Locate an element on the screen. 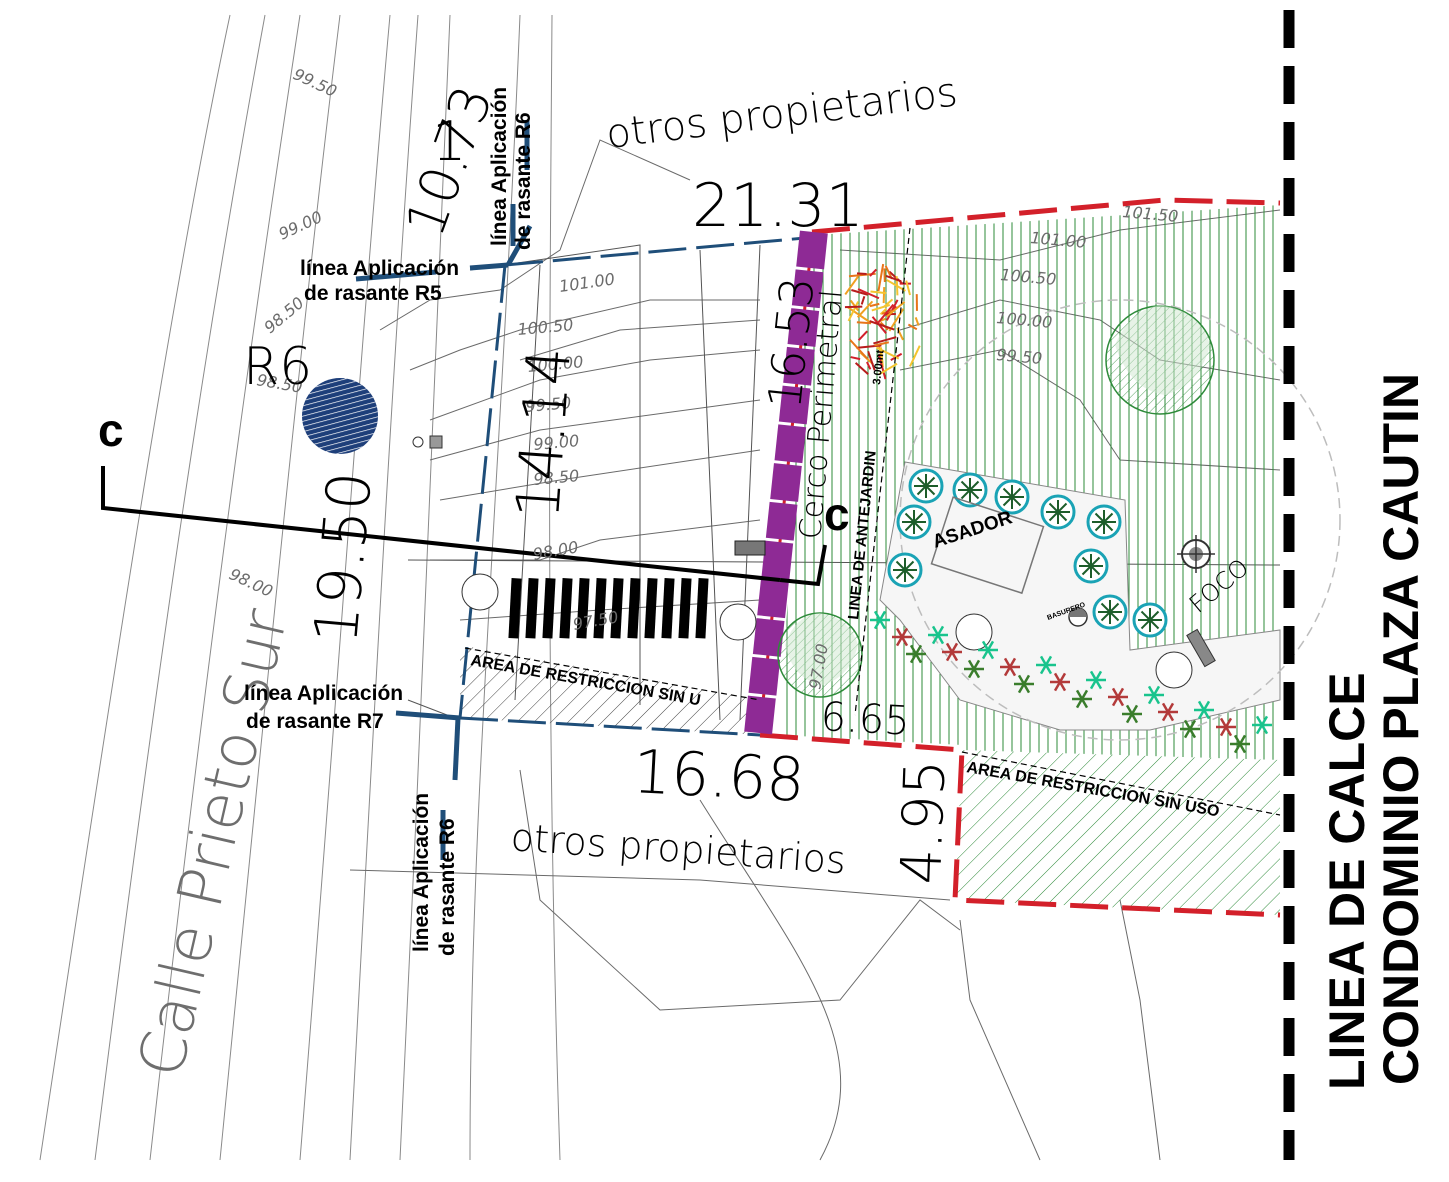  shrub-cluster-icon is located at coordinates (882, 321).